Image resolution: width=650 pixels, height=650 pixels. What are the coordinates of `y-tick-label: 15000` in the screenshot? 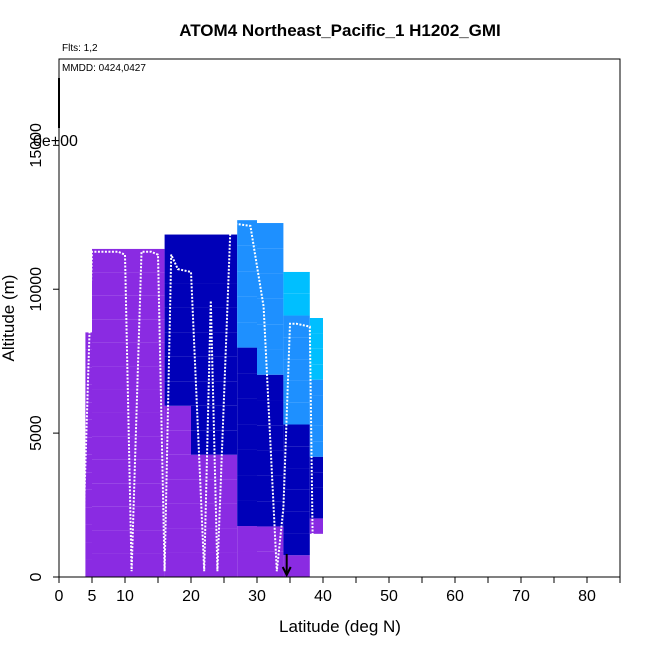 It's located at (36, 145).